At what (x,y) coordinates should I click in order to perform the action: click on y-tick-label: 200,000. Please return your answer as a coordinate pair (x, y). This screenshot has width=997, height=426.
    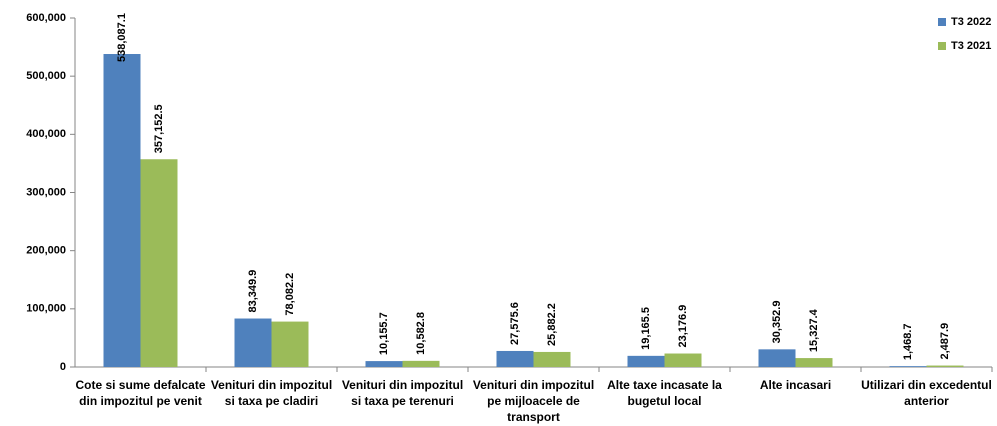
    Looking at the image, I should click on (46, 251).